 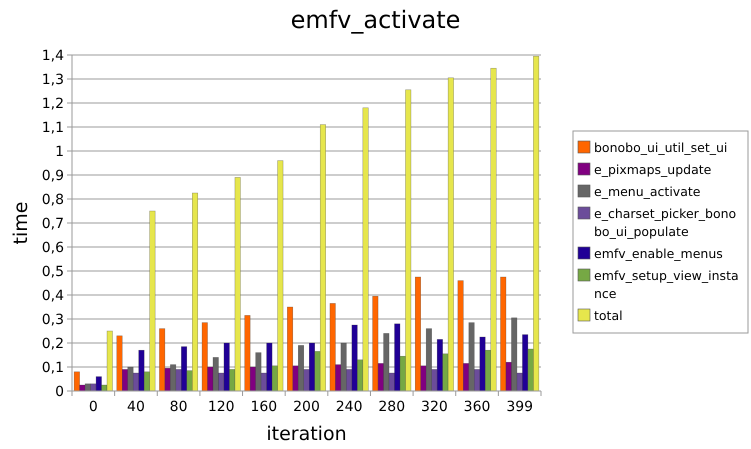 I want to click on legend-label: bonobo_ui_util_set_ui, so click(x=661, y=147).